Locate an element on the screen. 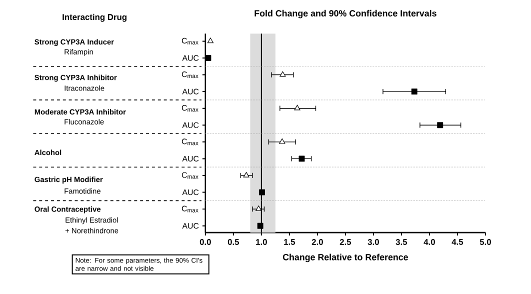  x-tick-label: 2.0 is located at coordinates (317, 242).